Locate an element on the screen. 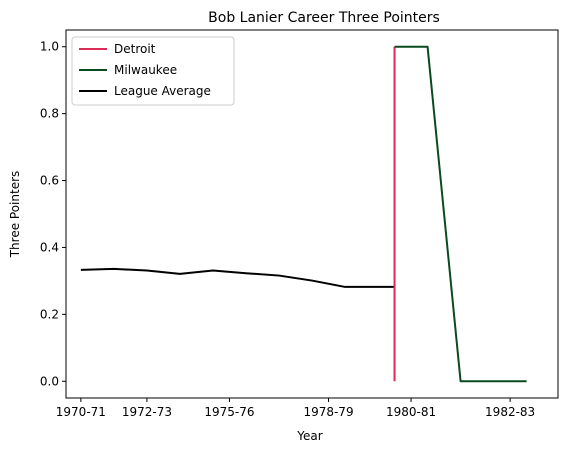 The height and width of the screenshot is (453, 570). x-tick-label: 1975-76 is located at coordinates (229, 412).